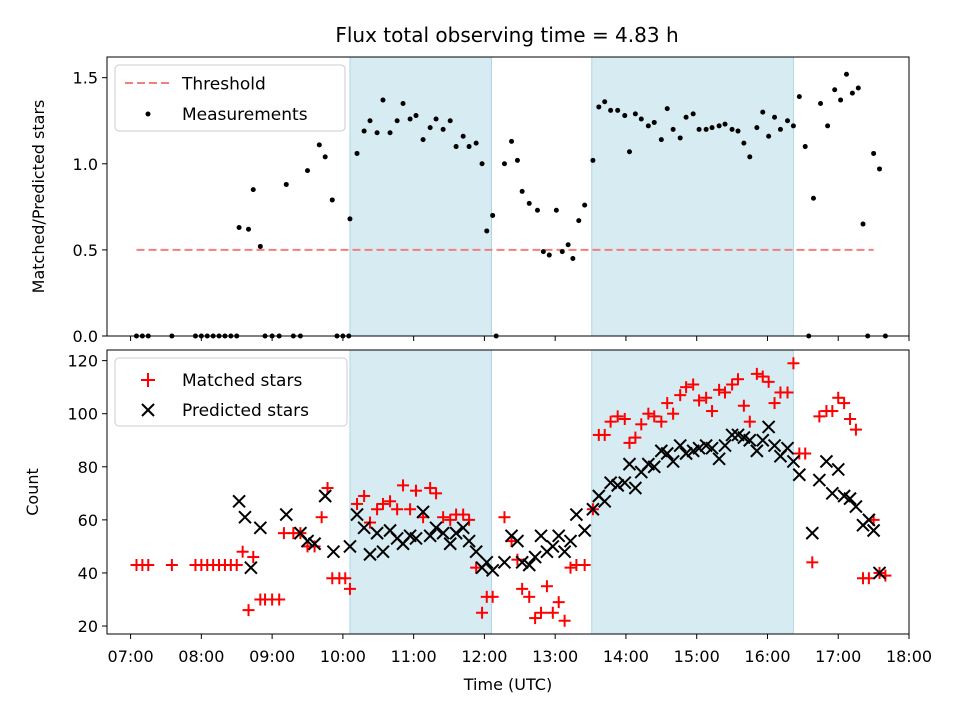 The width and height of the screenshot is (960, 720). What do you see at coordinates (88, 573) in the screenshot?
I see `bottom-y-tick-label: 40` at bounding box center [88, 573].